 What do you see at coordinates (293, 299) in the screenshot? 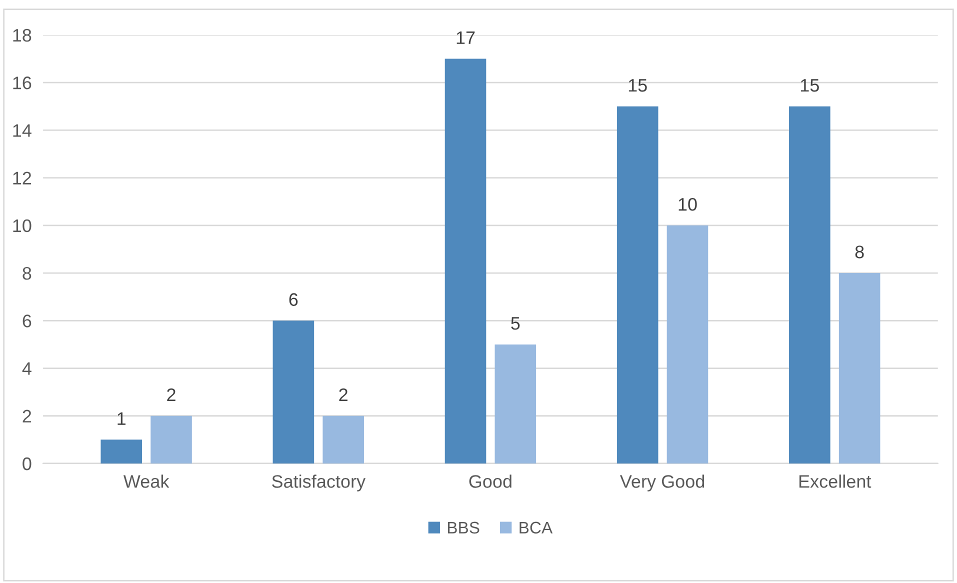
I see `data-label: 6` at bounding box center [293, 299].